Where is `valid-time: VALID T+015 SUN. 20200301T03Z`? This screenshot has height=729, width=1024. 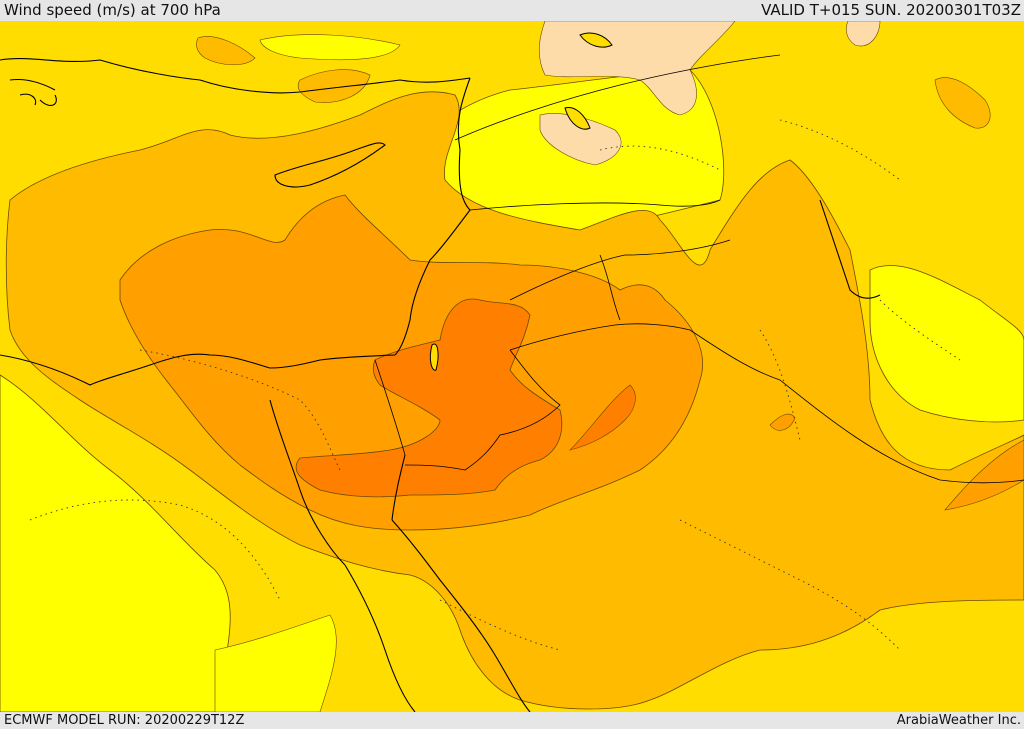
valid-time: VALID T+015 SUN. 20200301T03Z is located at coordinates (891, 10).